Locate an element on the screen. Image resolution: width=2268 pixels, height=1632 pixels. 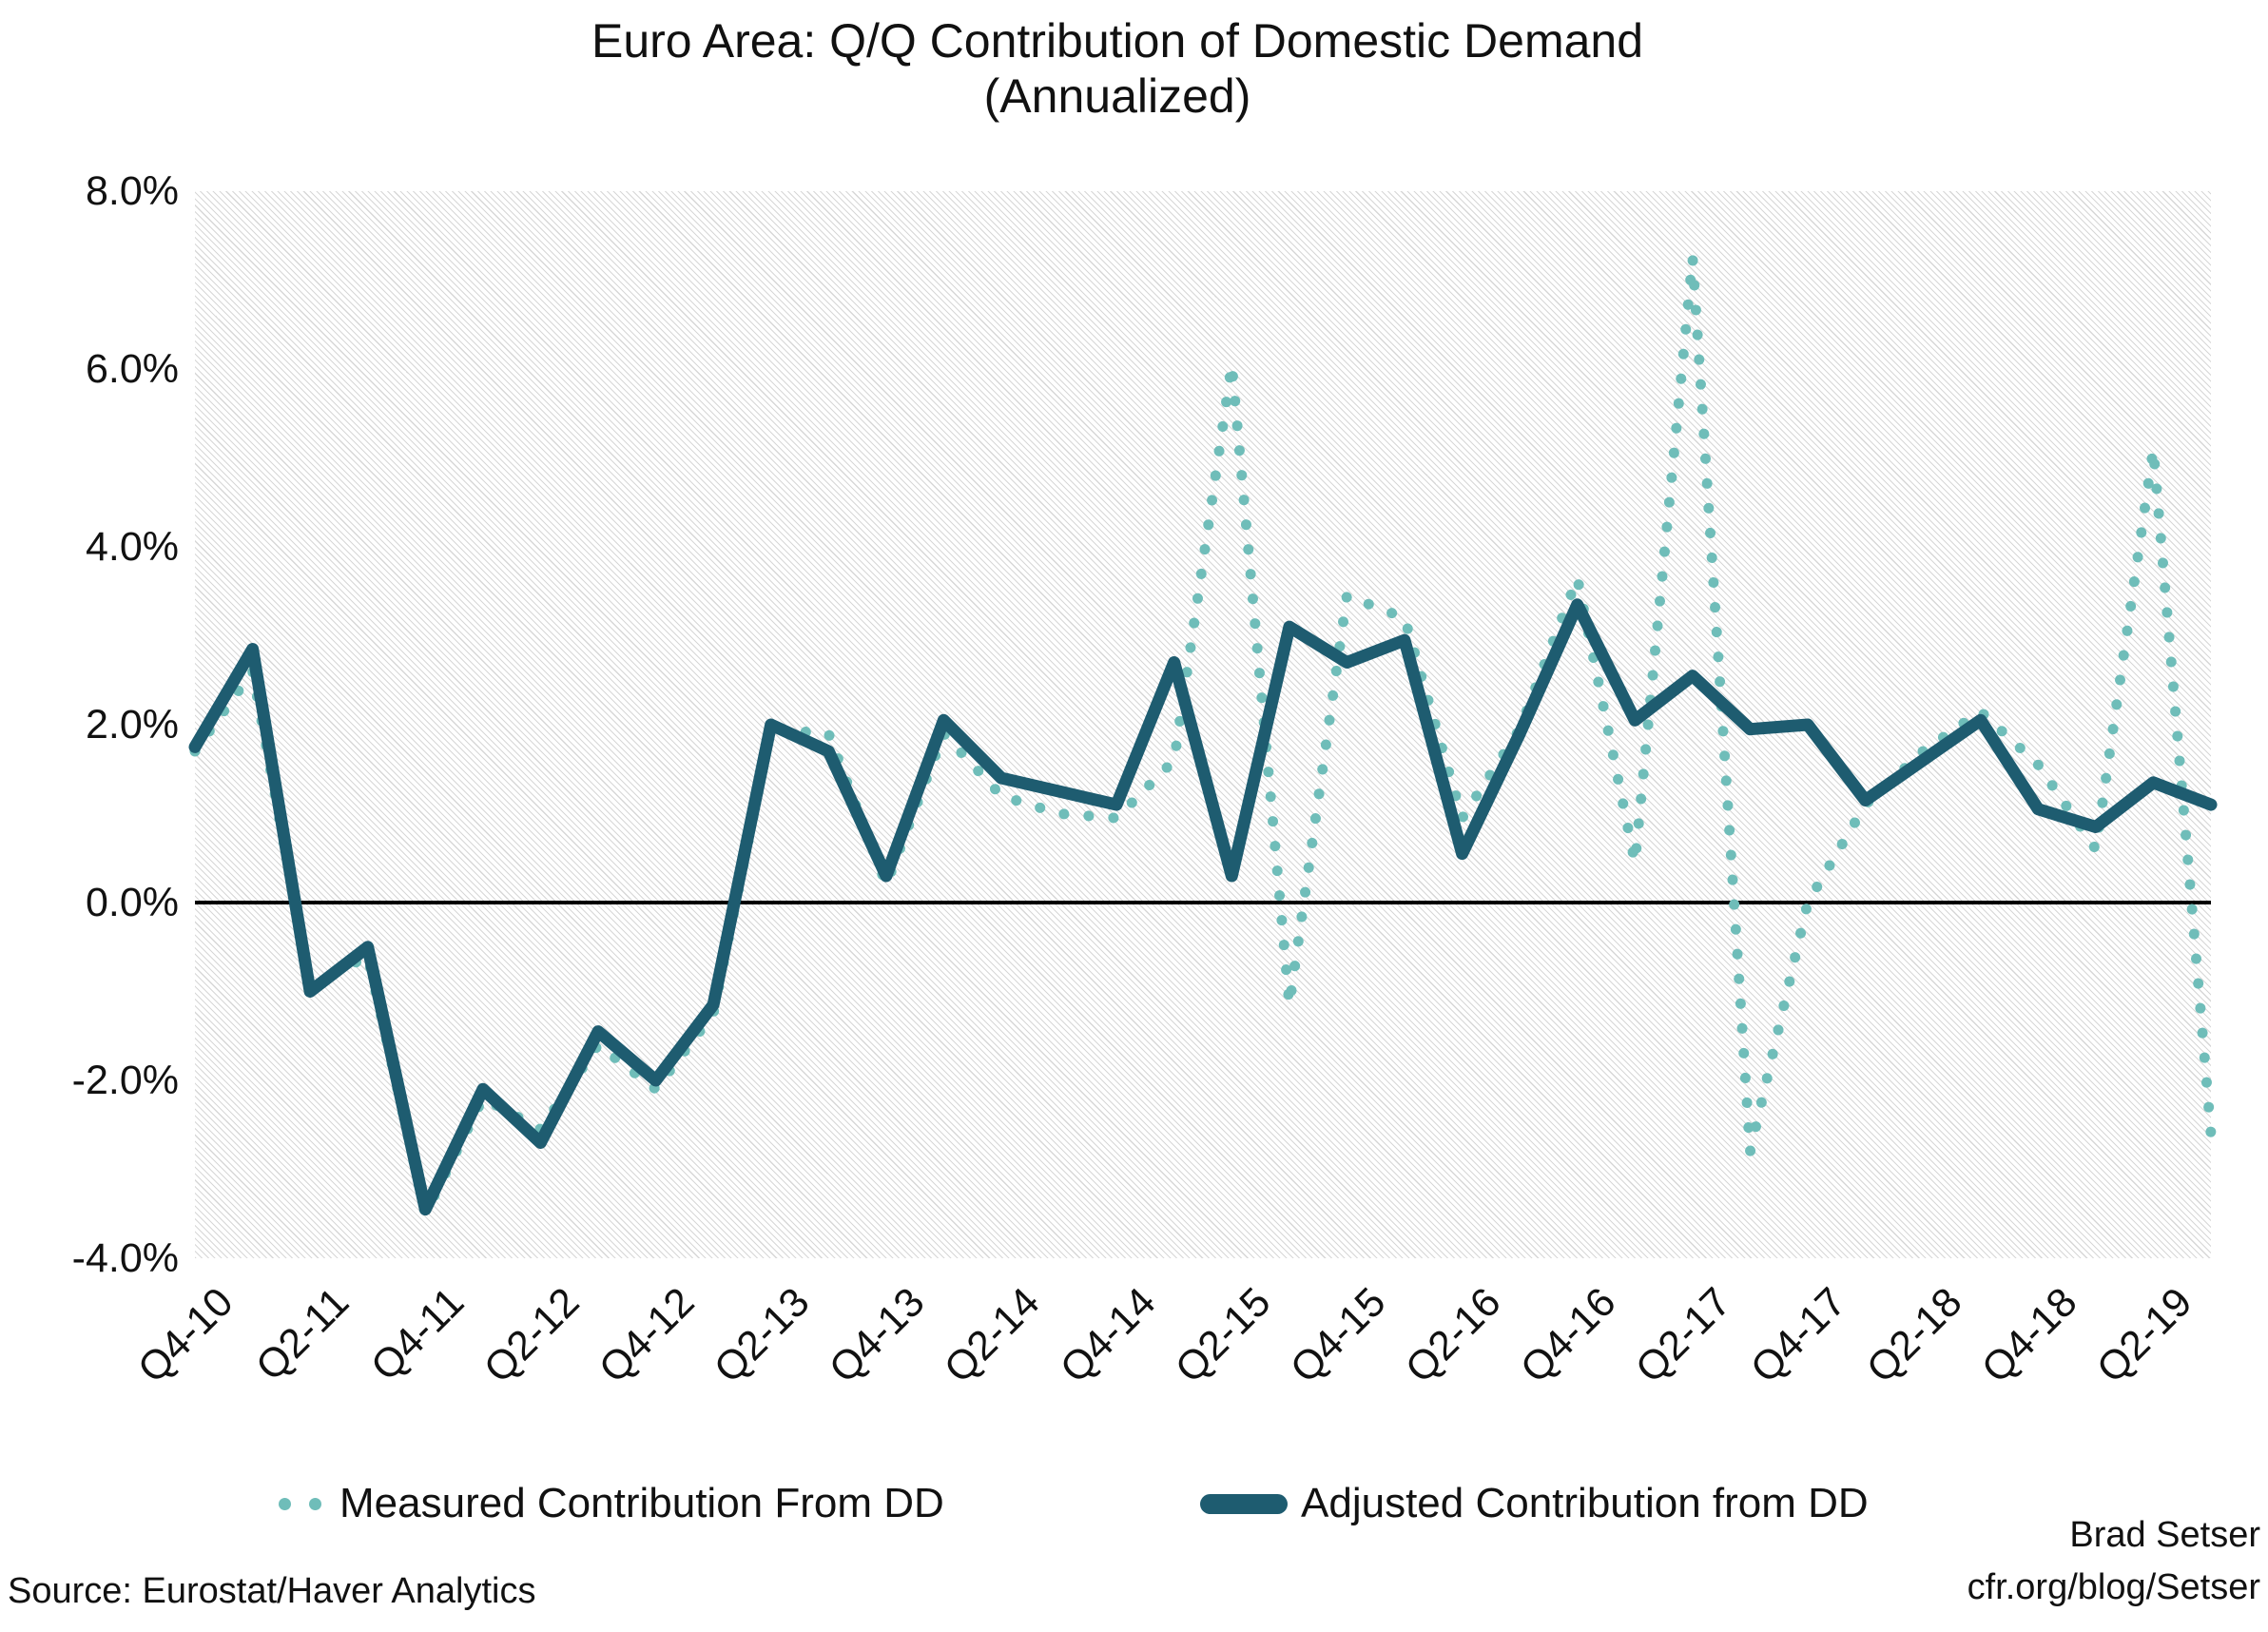
y-tick-label: 2.0% is located at coordinates (132, 725).